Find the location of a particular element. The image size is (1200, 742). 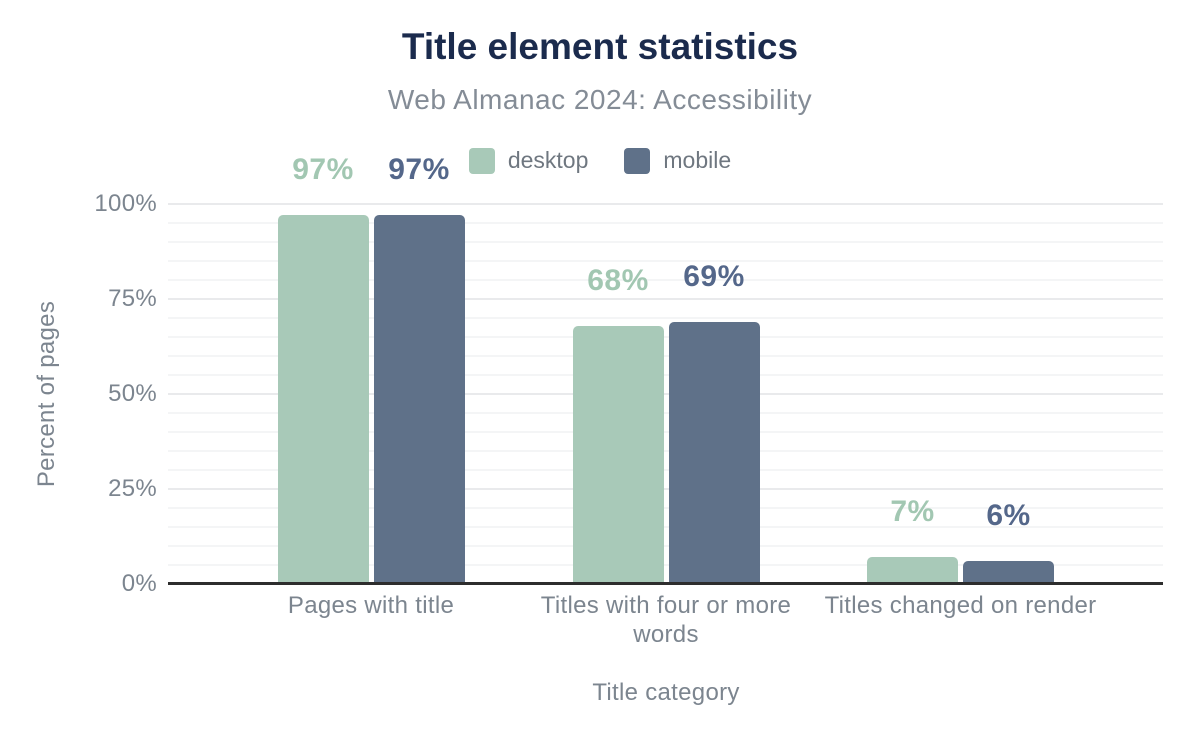

bar-value-label-mobile-0: 97% is located at coordinates (419, 170).